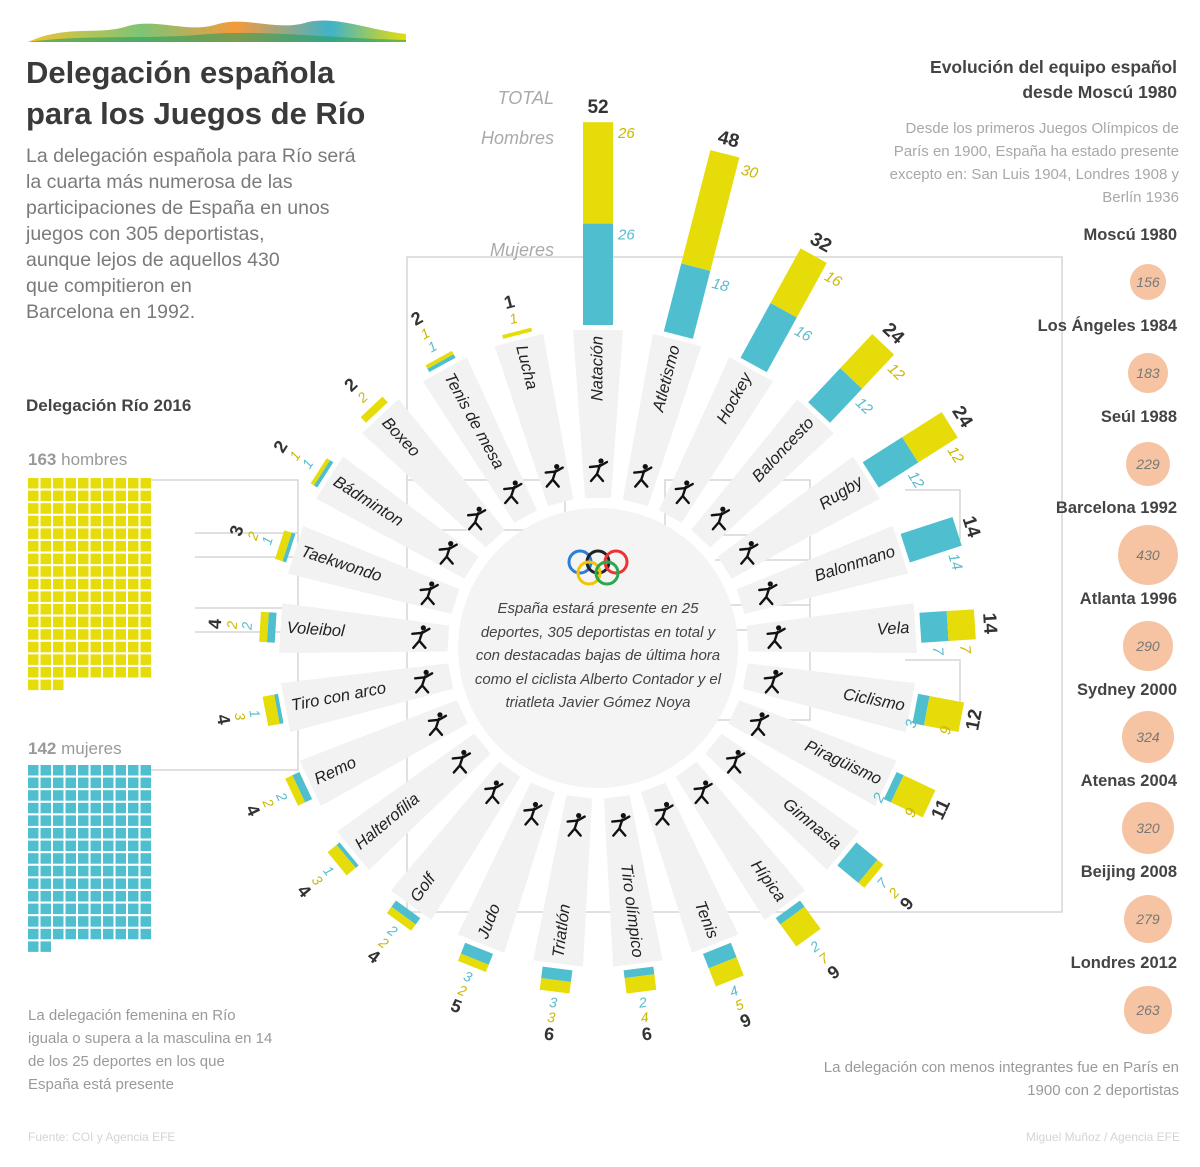 This screenshot has width=1200, height=1167. Describe the element at coordinates (534, 419) in the screenshot. I see `wedge-lucha` at that location.